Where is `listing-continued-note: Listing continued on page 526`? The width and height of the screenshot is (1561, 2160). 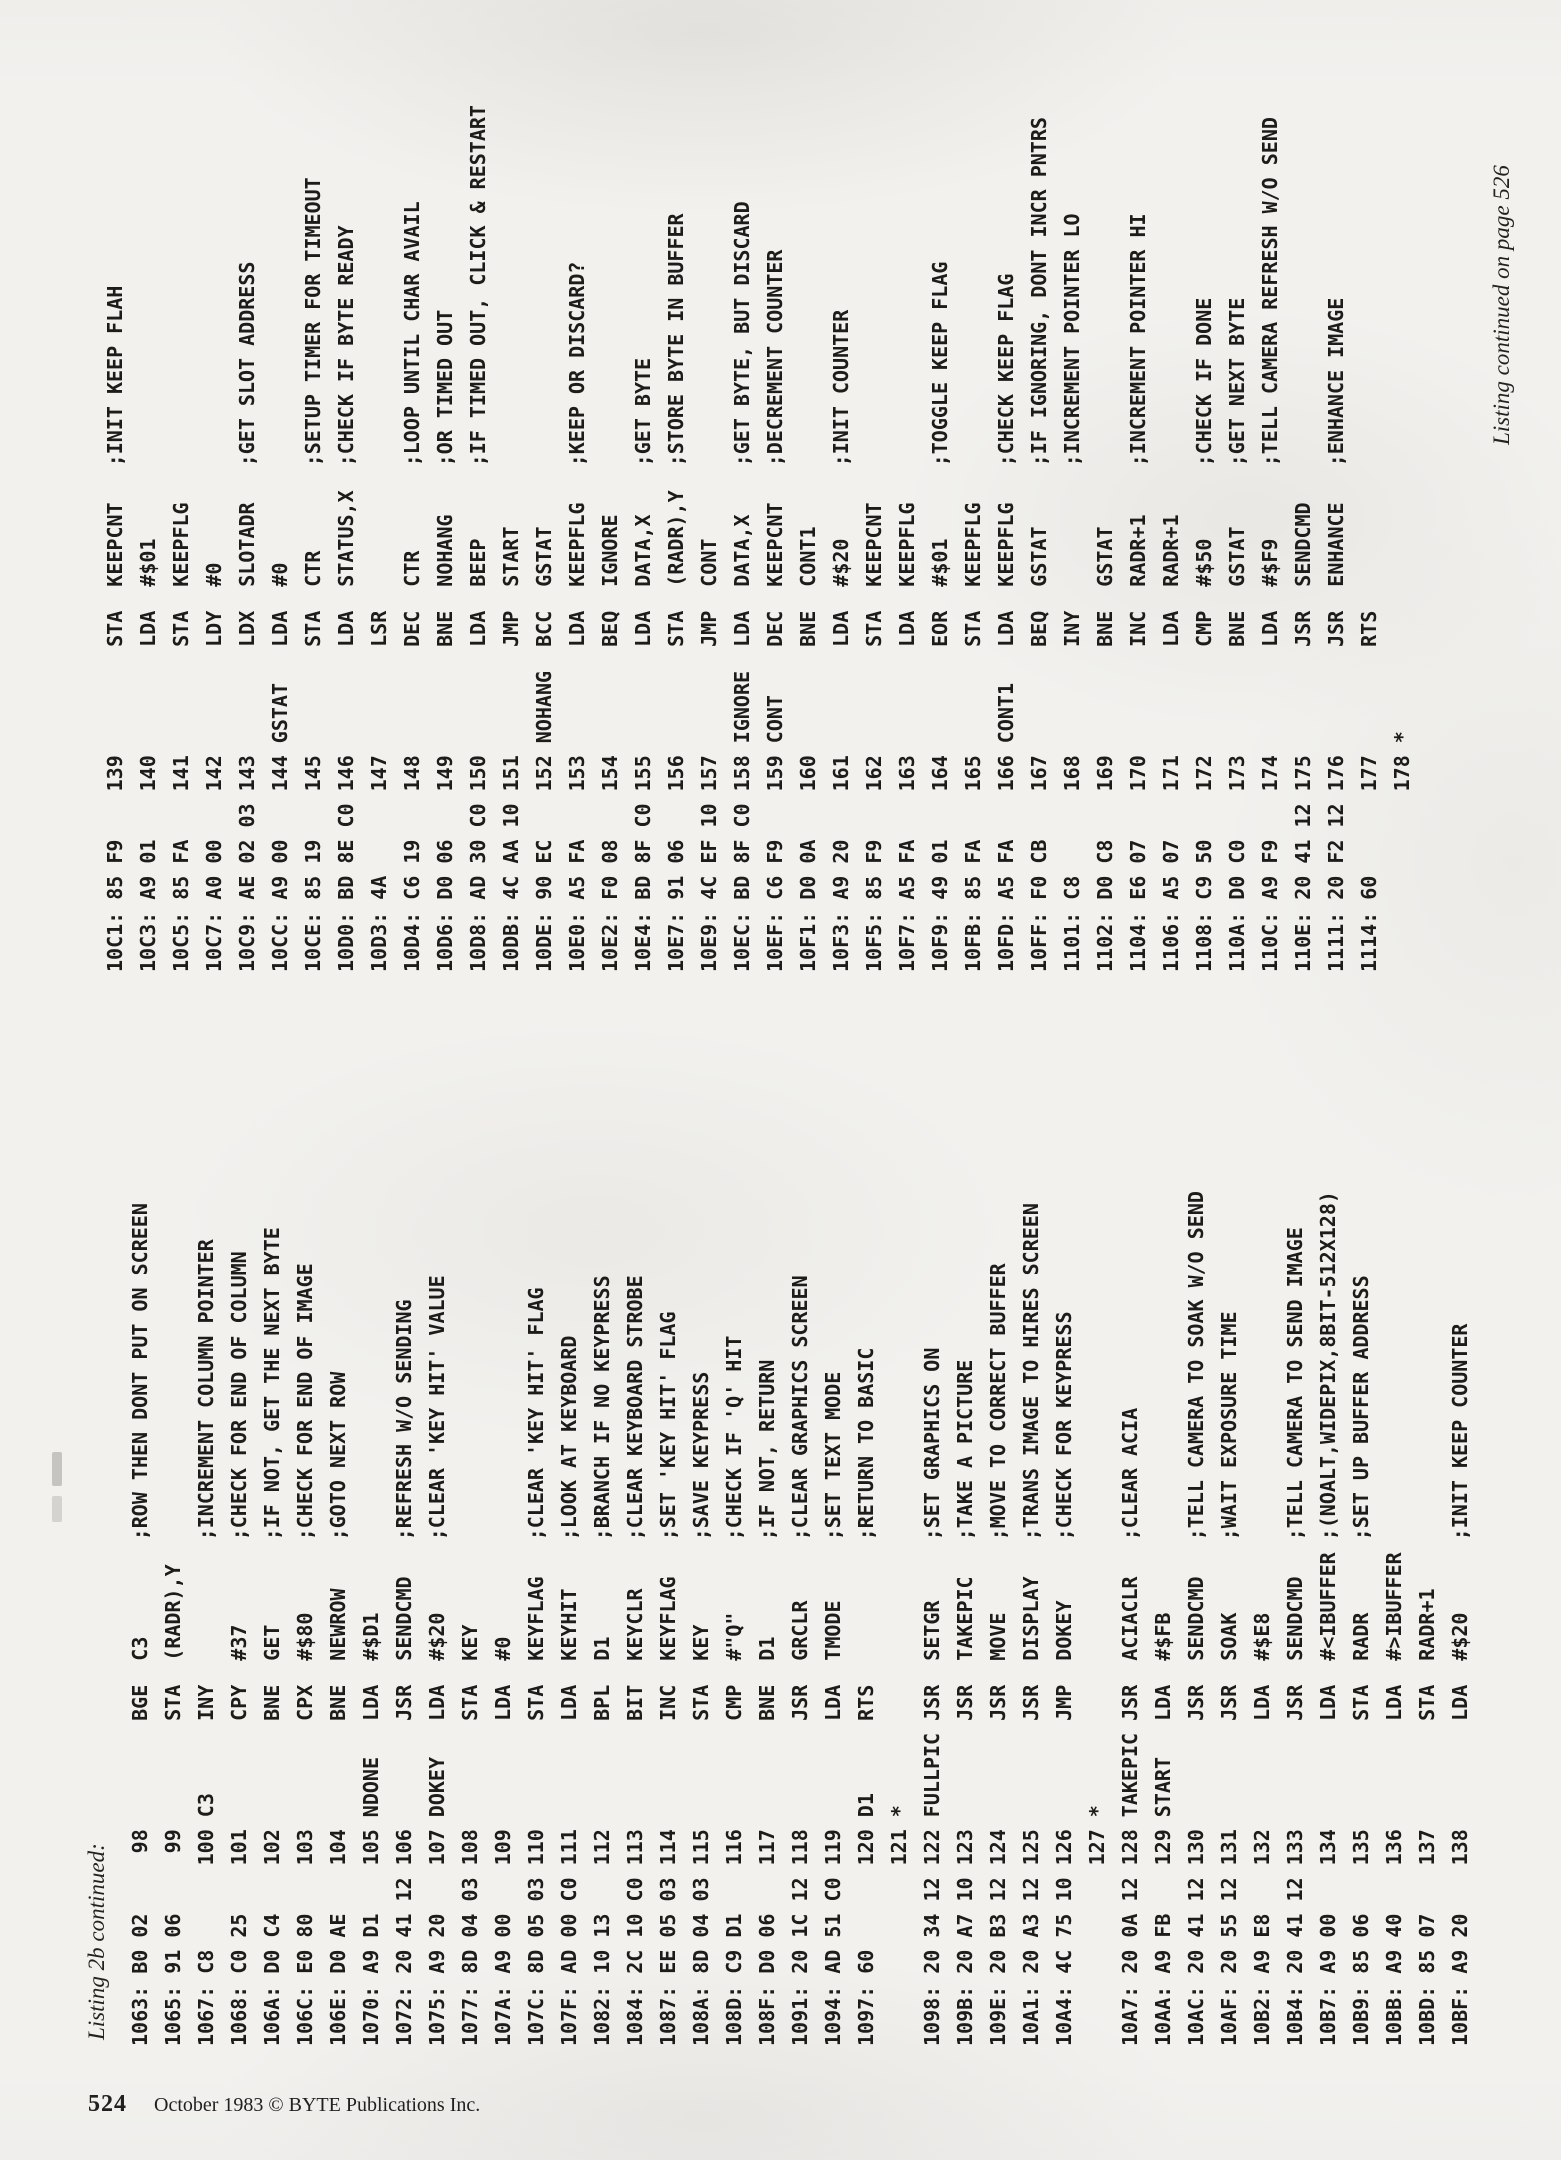 listing-continued-note: Listing continued on page 526 is located at coordinates (1501, 305).